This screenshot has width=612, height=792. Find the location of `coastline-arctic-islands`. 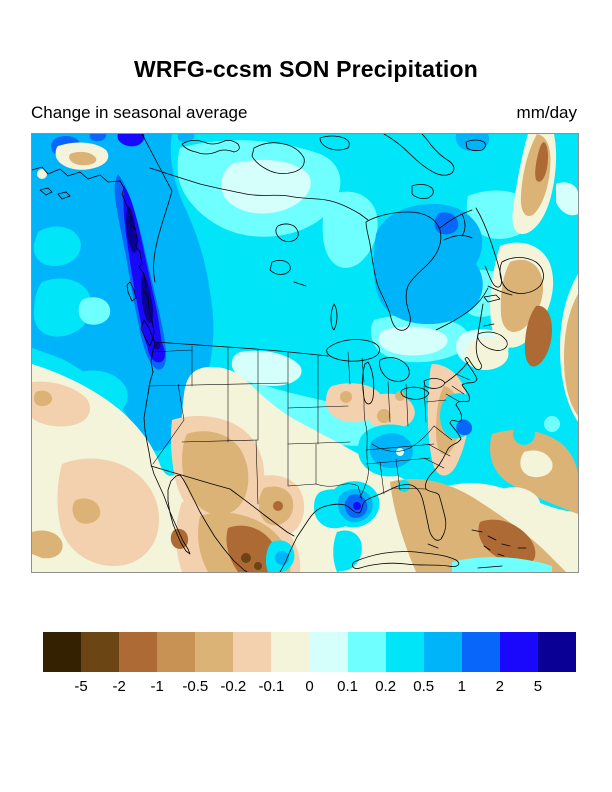

coastline-arctic-islands is located at coordinates (333, 167).